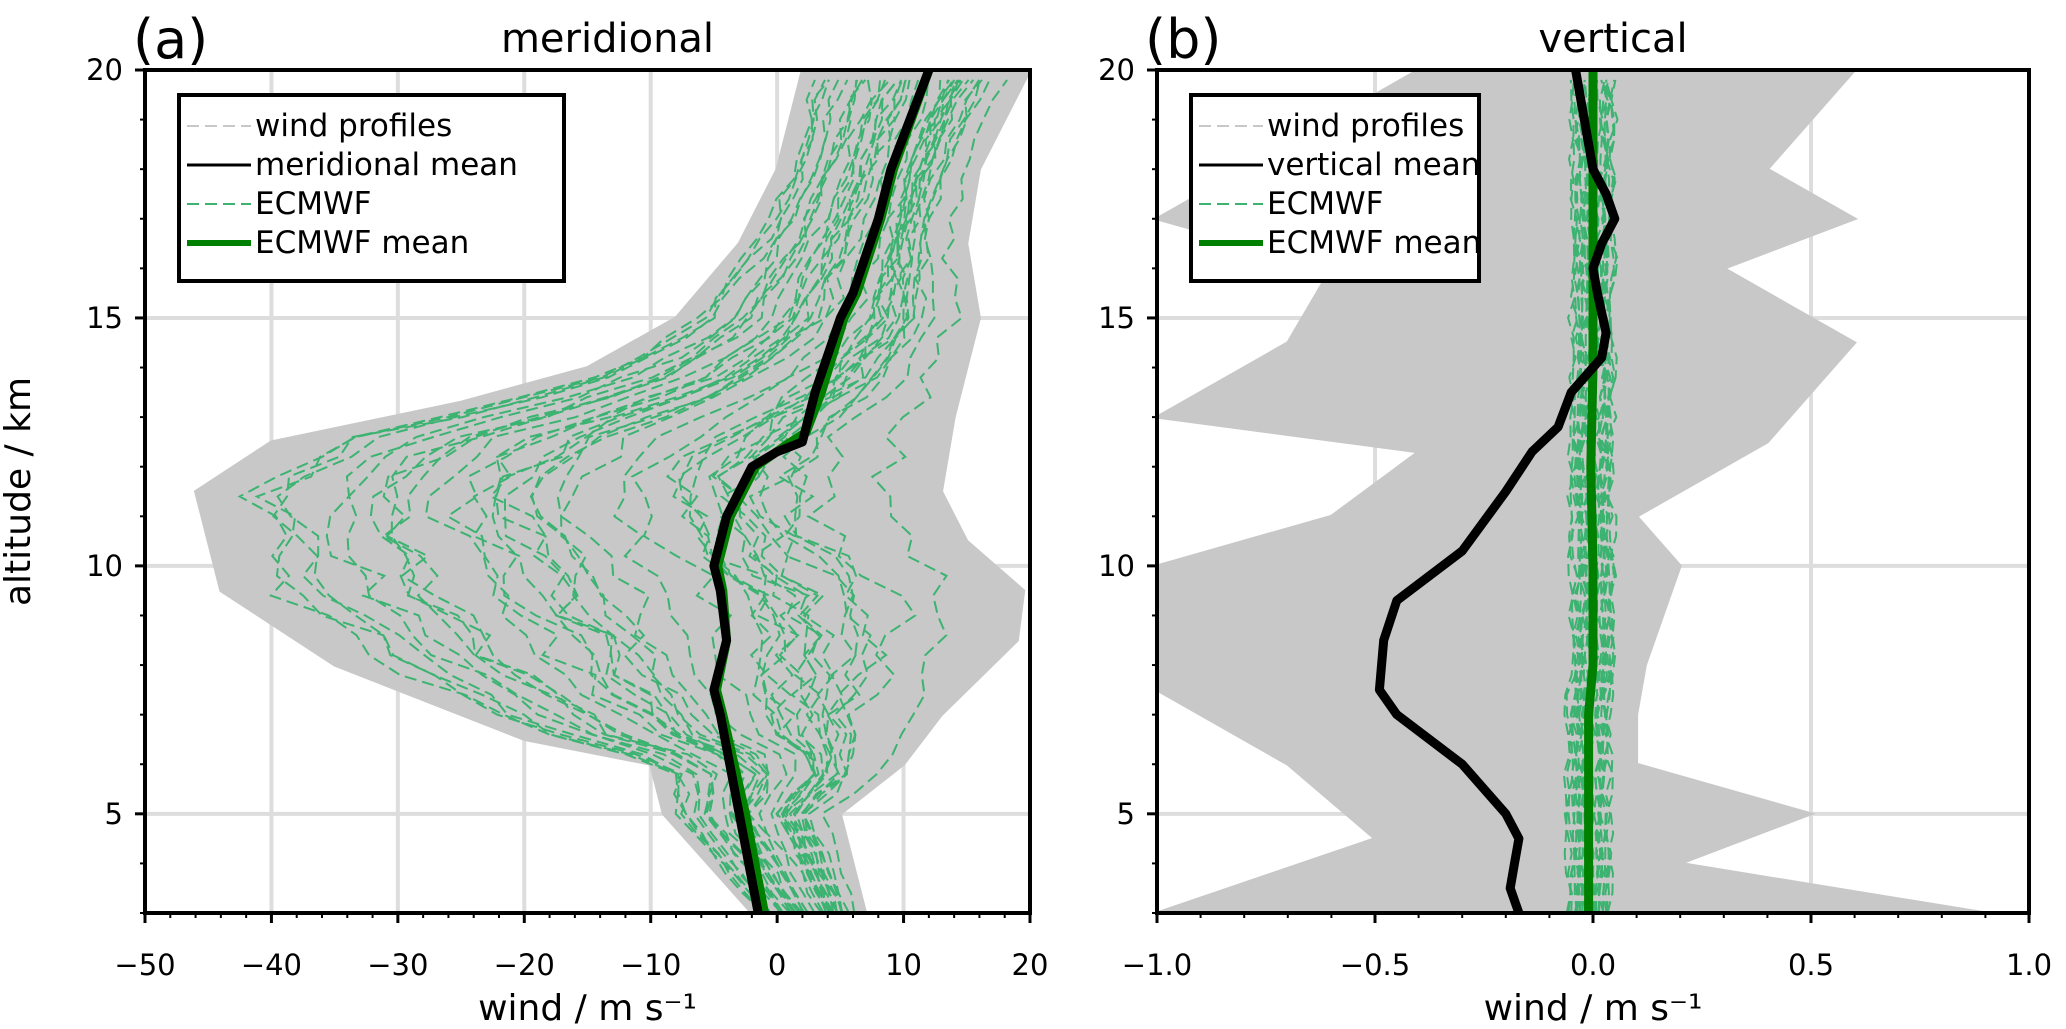 This screenshot has height=1029, width=2066. I want to click on legend-label: vertical mean, so click(1373, 165).